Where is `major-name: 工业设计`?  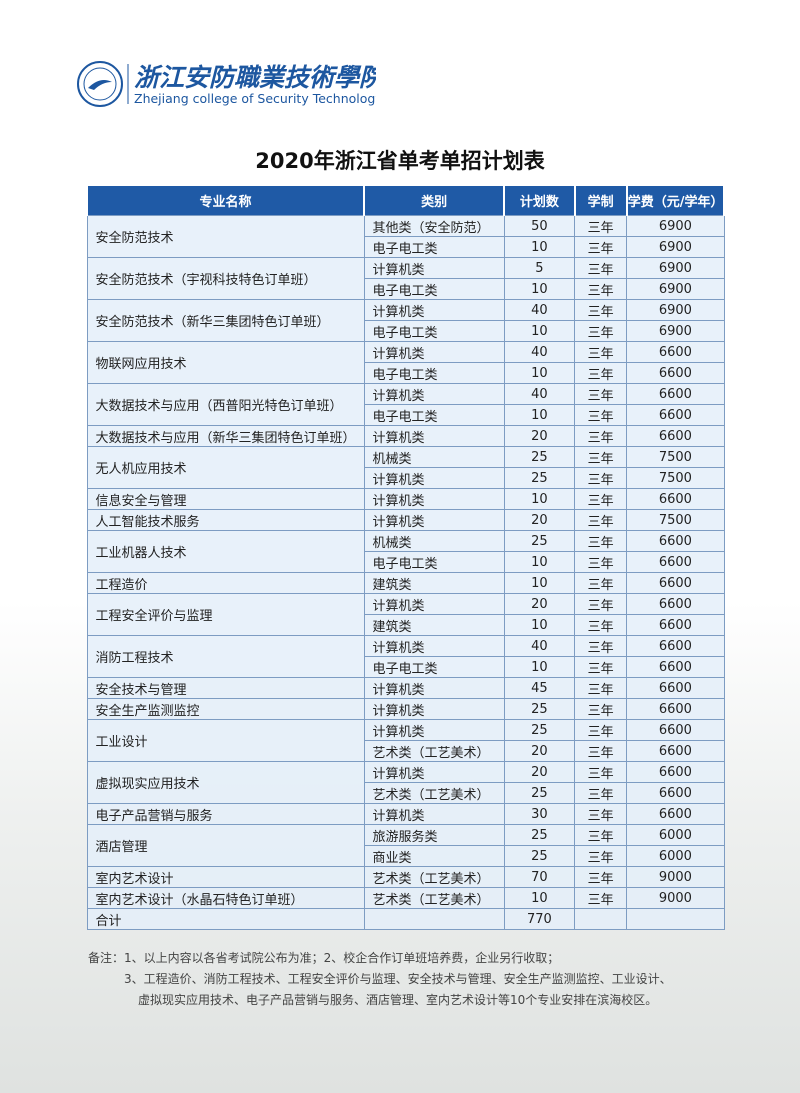
major-name: 工业设计 is located at coordinates (225, 740).